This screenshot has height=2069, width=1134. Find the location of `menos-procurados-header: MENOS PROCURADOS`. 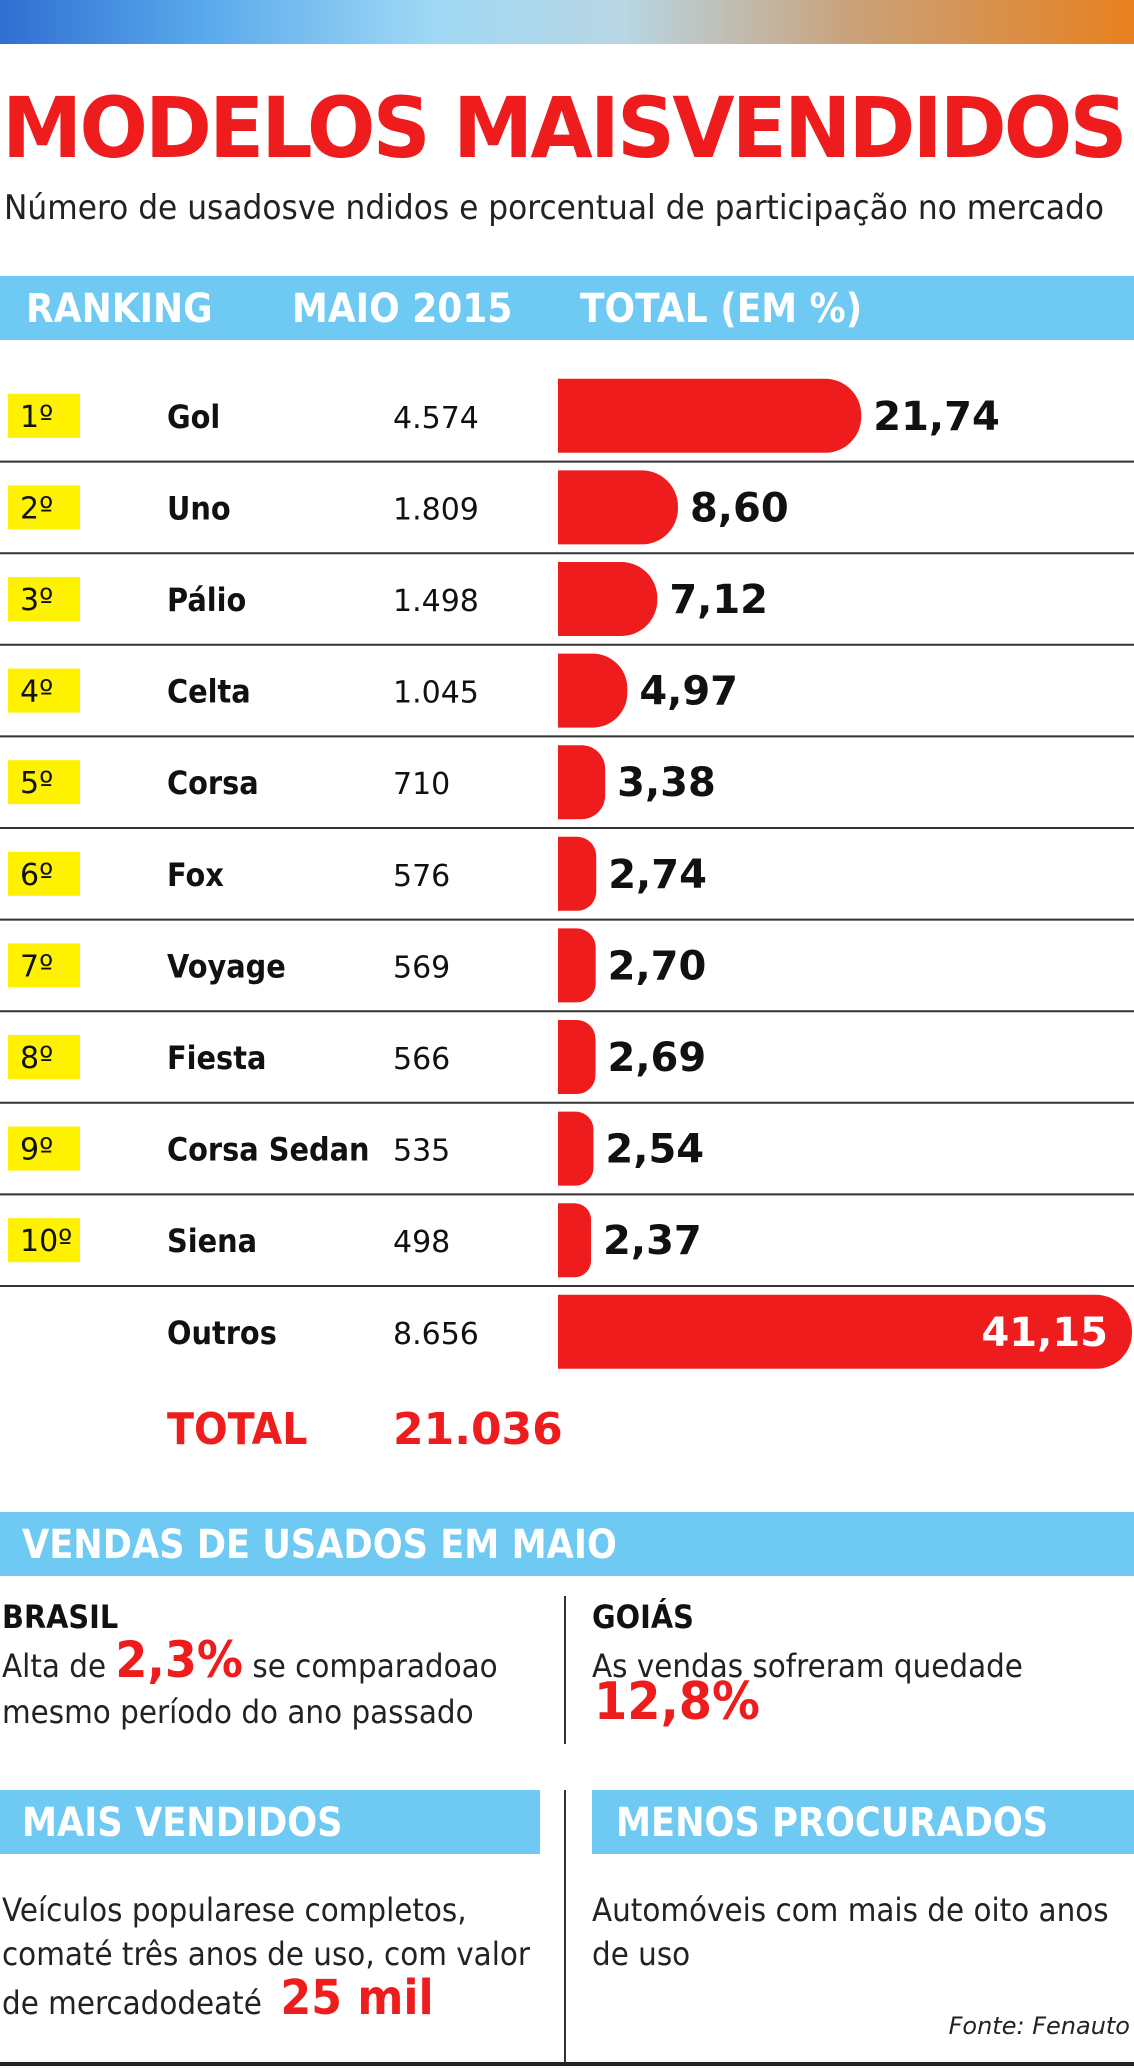

menos-procurados-header: MENOS PROCURADOS is located at coordinates (863, 1822).